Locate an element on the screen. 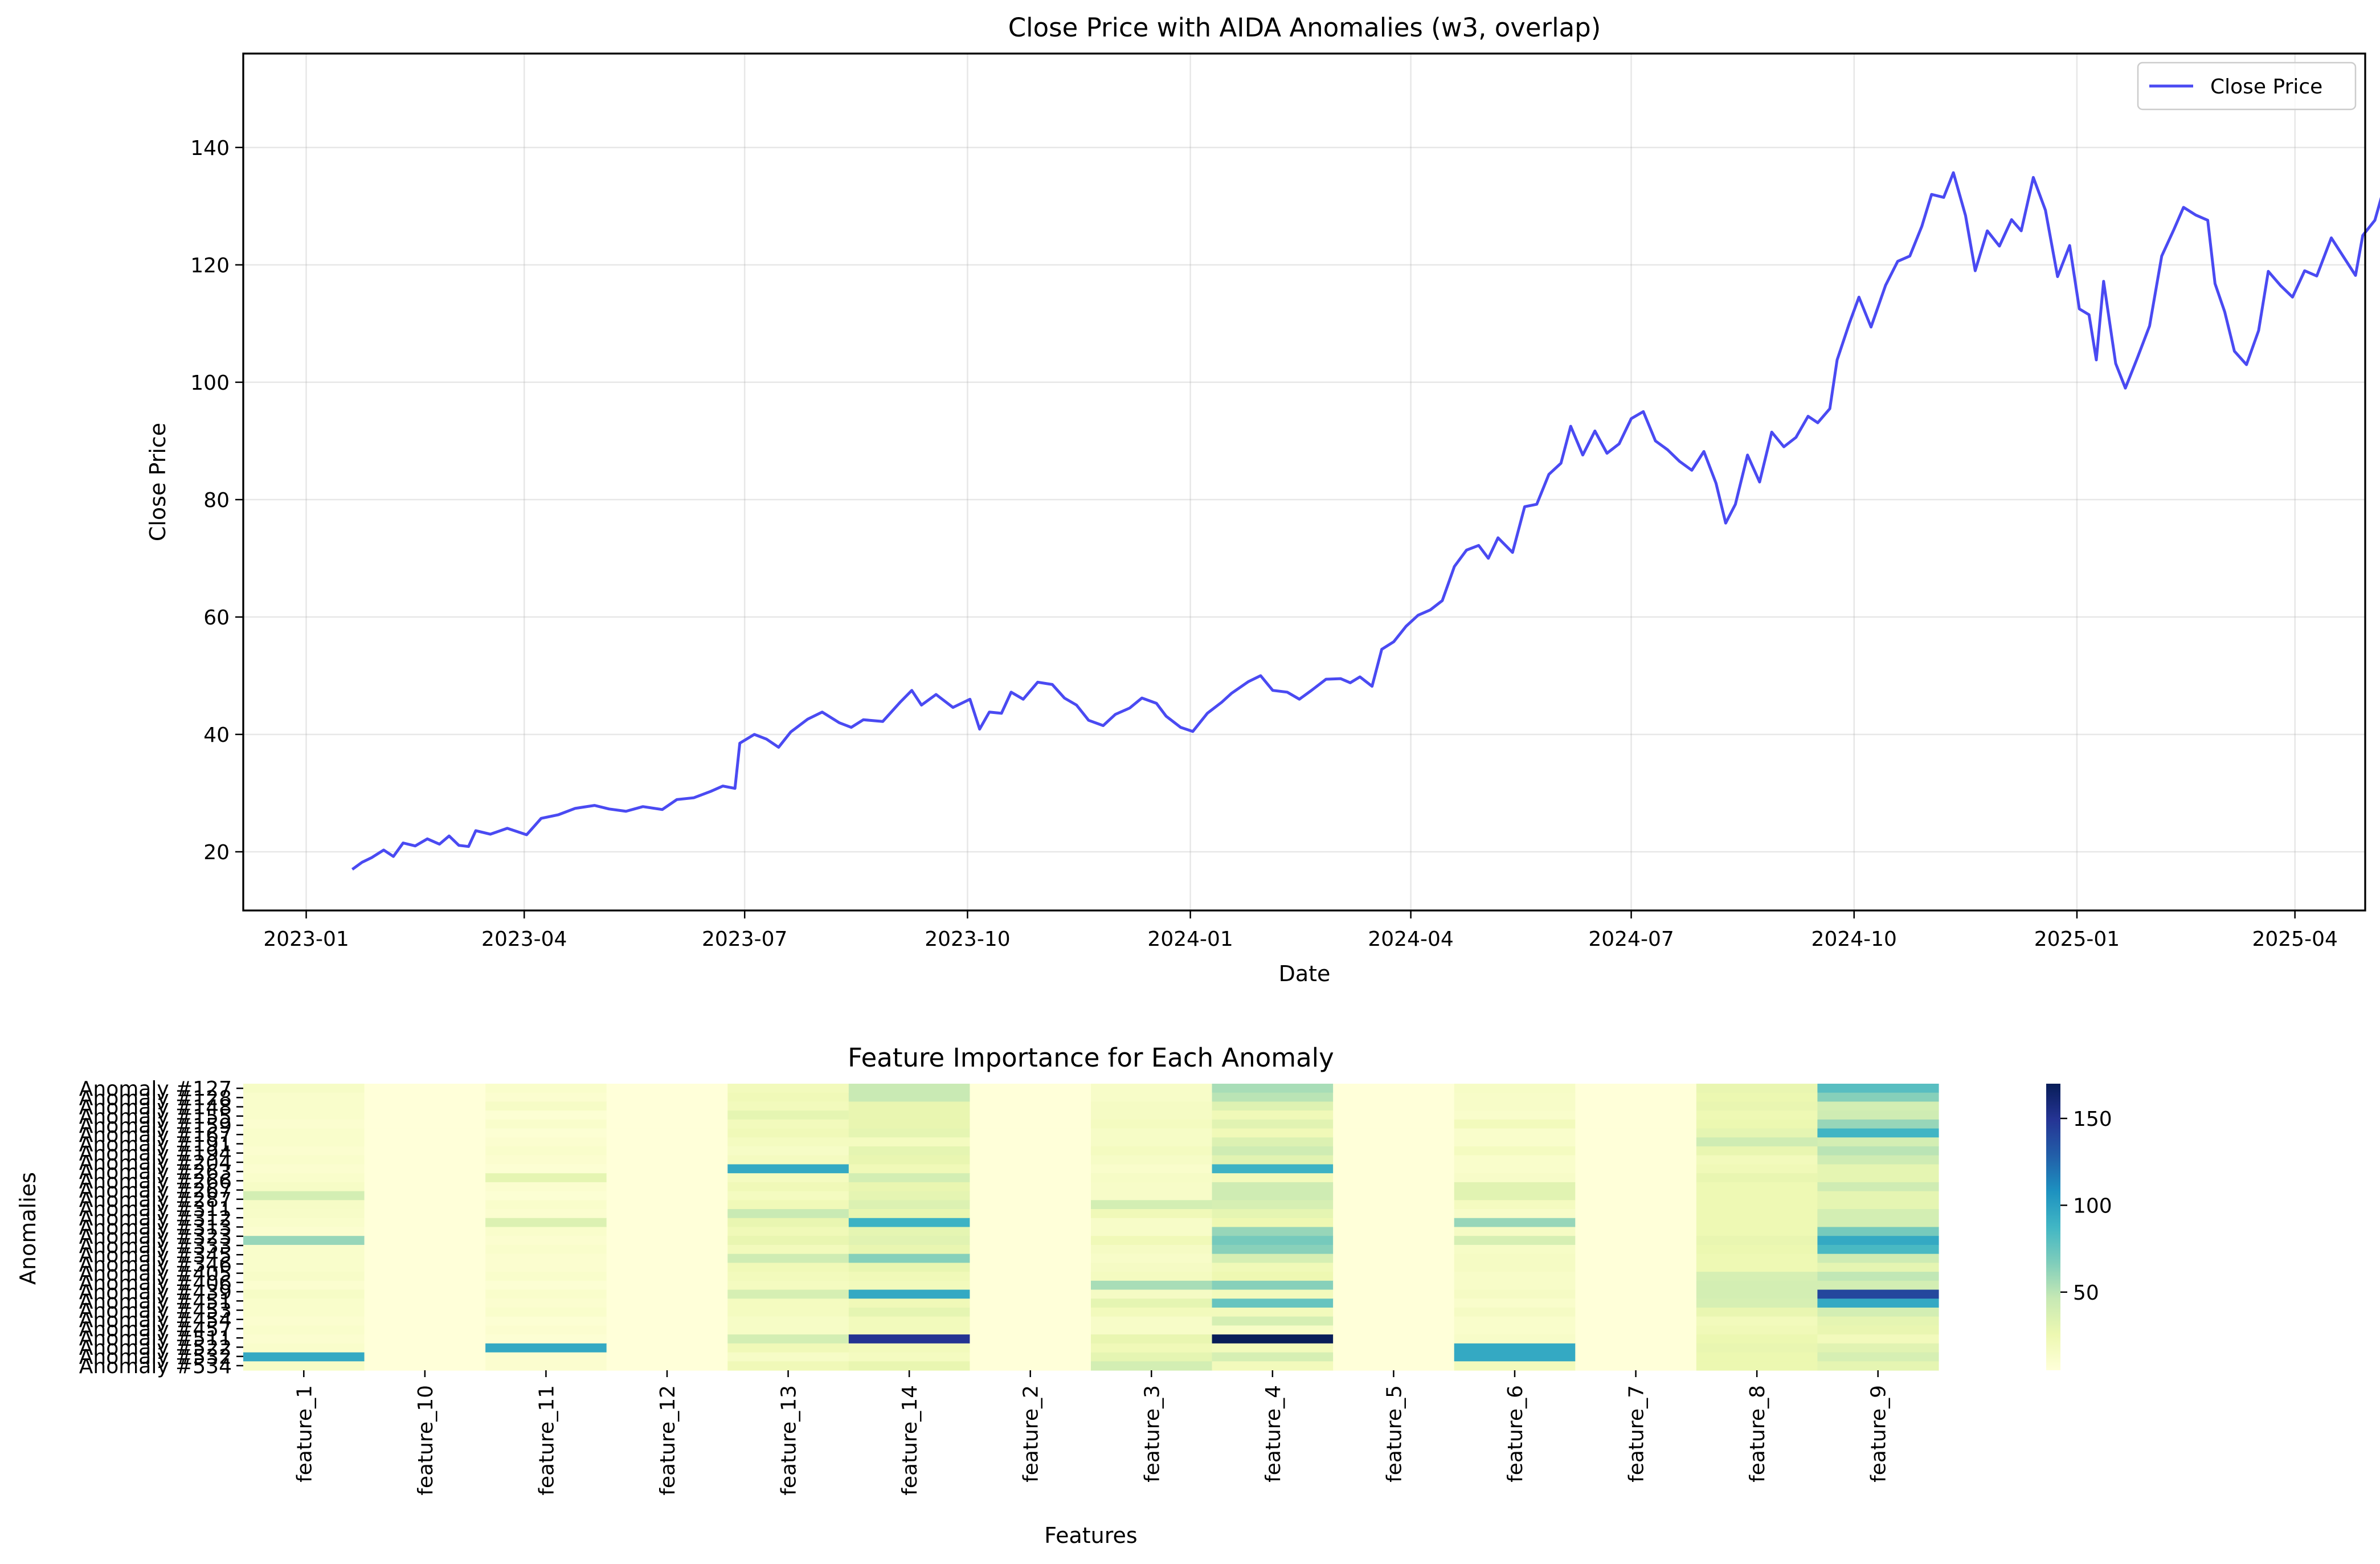 The image size is (2380, 1564). row-label: Anomaly #312 is located at coordinates (155, 1218).